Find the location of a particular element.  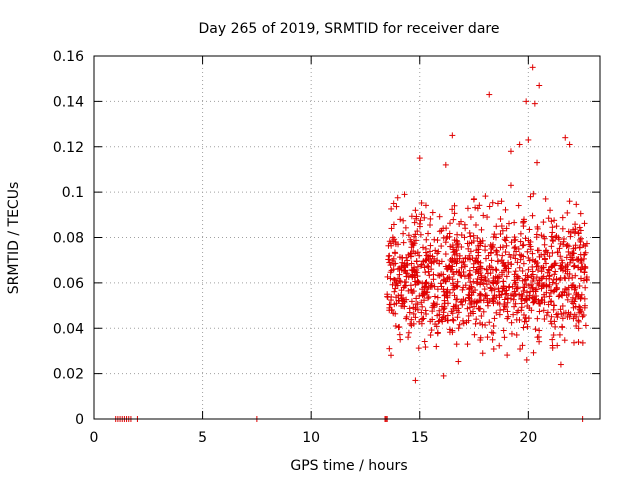

y-tick-label: 0.06 is located at coordinates (68, 284).